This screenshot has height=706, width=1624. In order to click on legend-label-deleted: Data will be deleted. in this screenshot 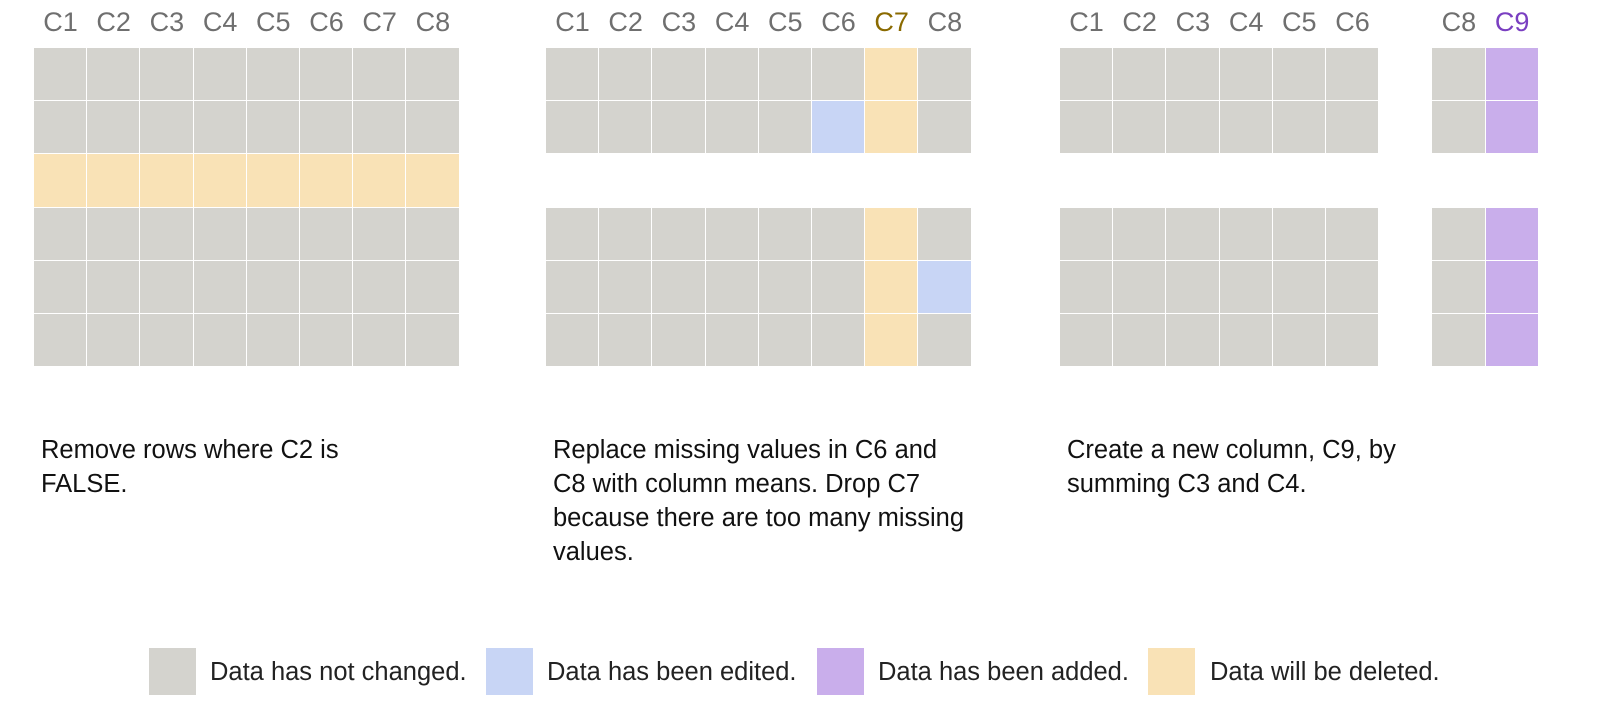, I will do `click(1325, 672)`.